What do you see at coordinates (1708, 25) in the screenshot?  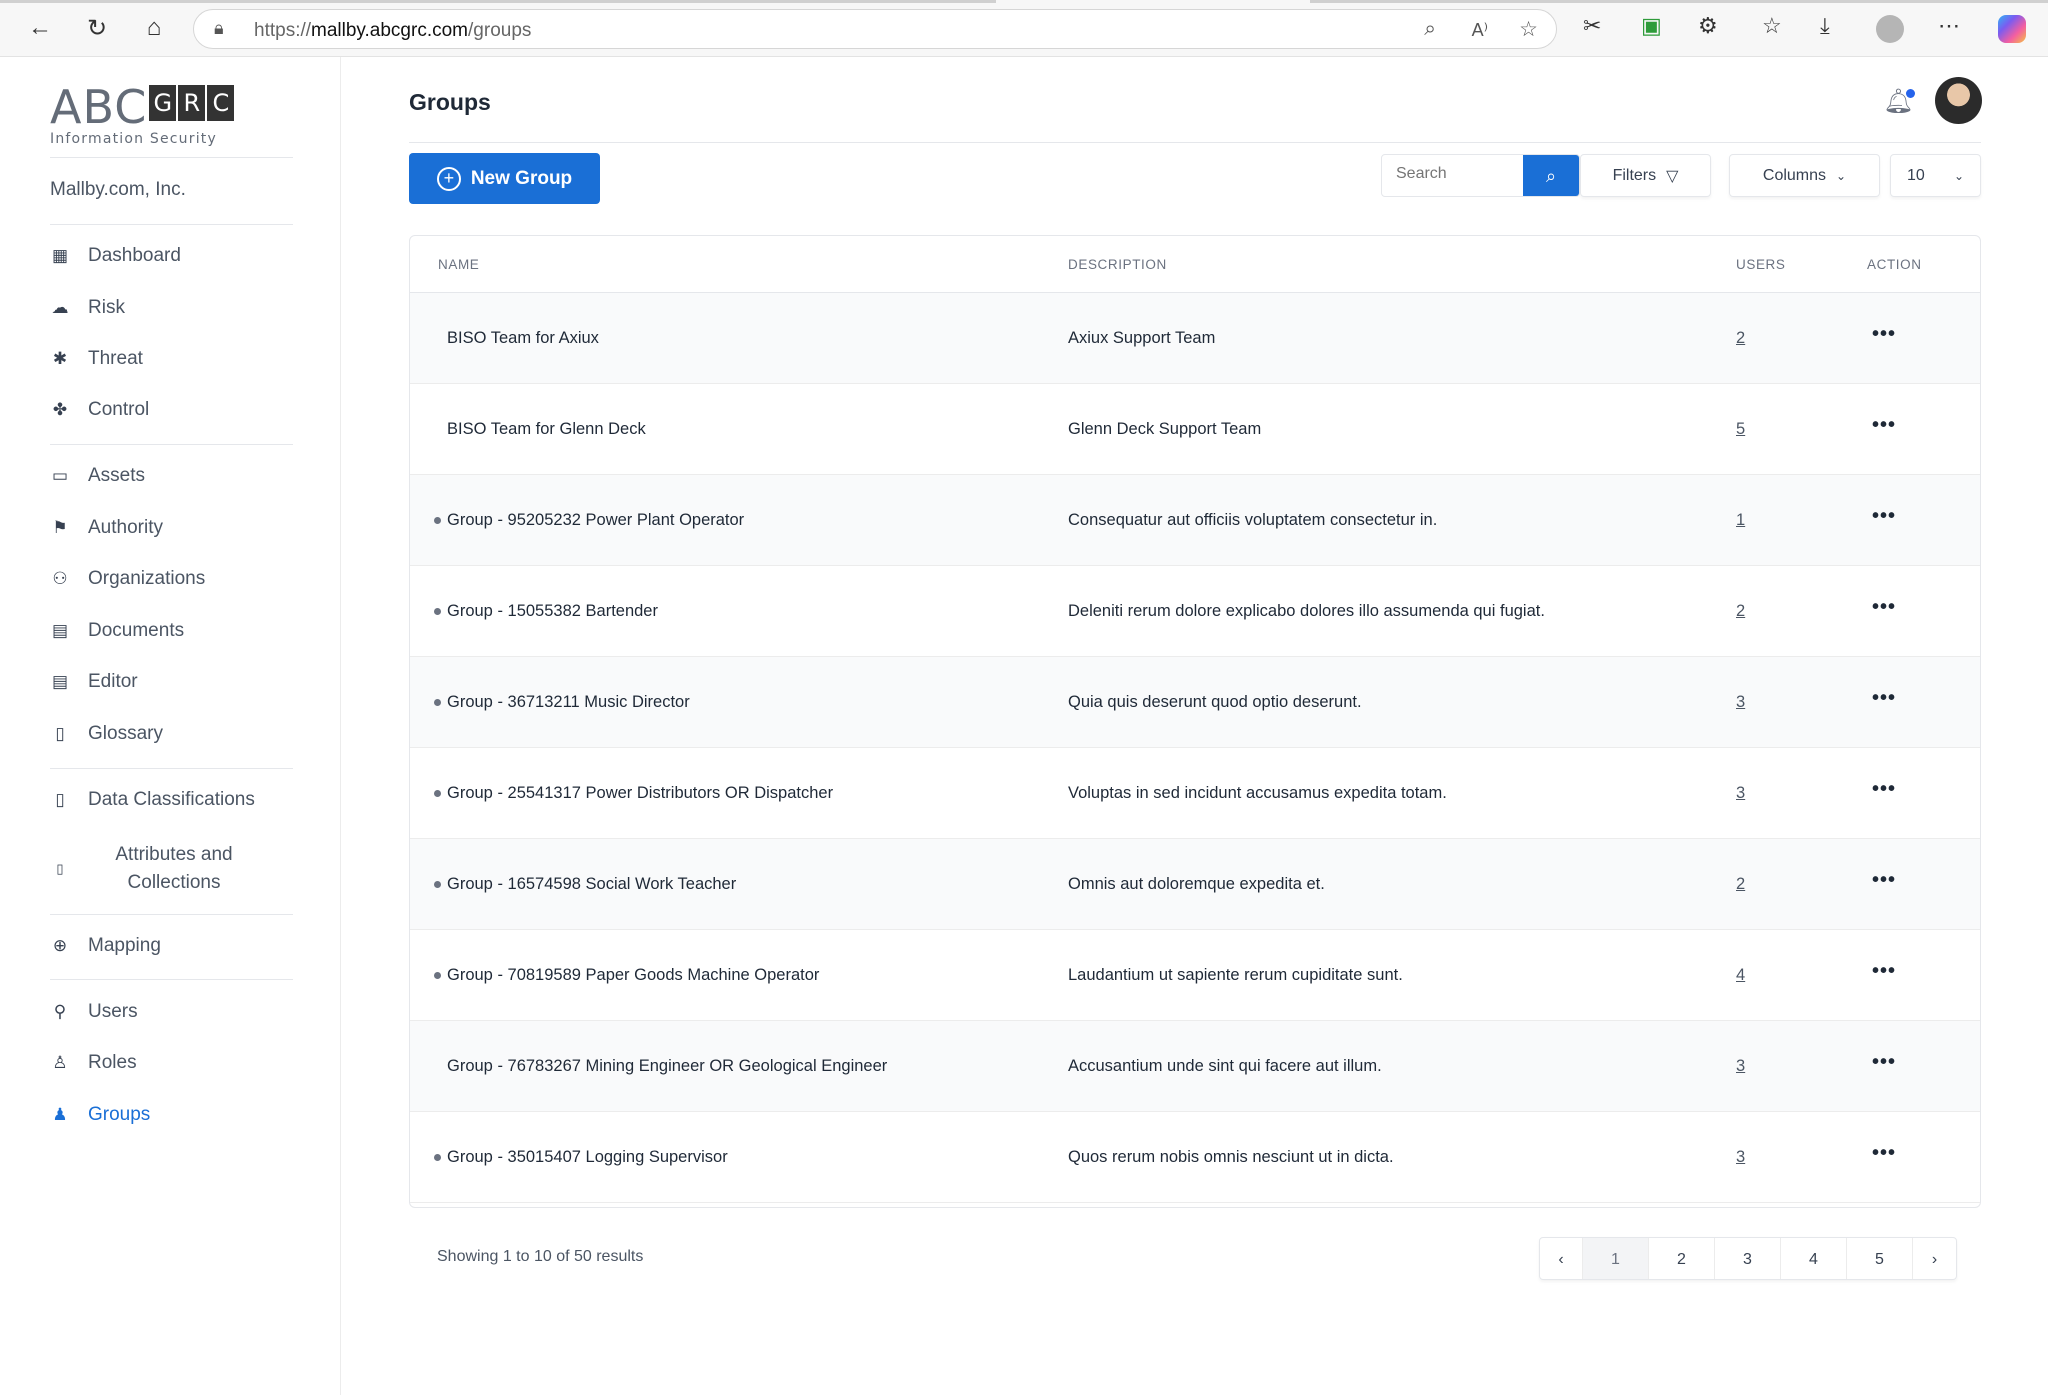 I see `extensions-puzzle-icon: ⚙` at bounding box center [1708, 25].